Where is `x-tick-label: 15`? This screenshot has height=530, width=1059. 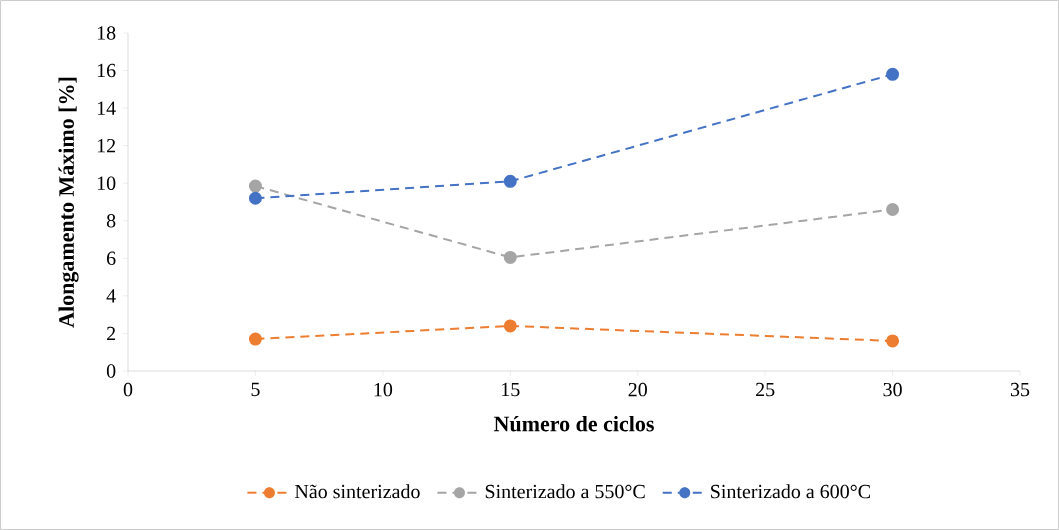 x-tick-label: 15 is located at coordinates (511, 389).